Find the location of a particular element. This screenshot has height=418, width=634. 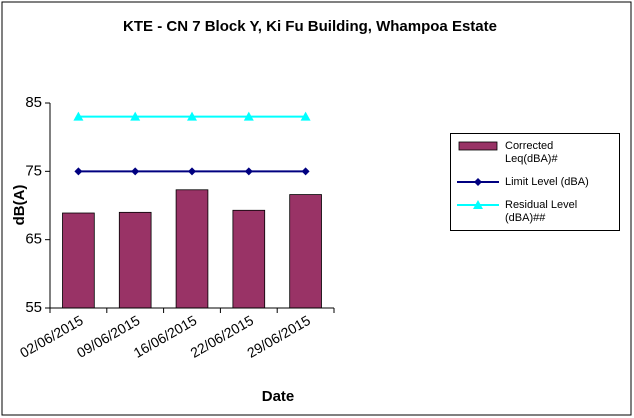

y-tick-label: 65 is located at coordinates (33, 239).